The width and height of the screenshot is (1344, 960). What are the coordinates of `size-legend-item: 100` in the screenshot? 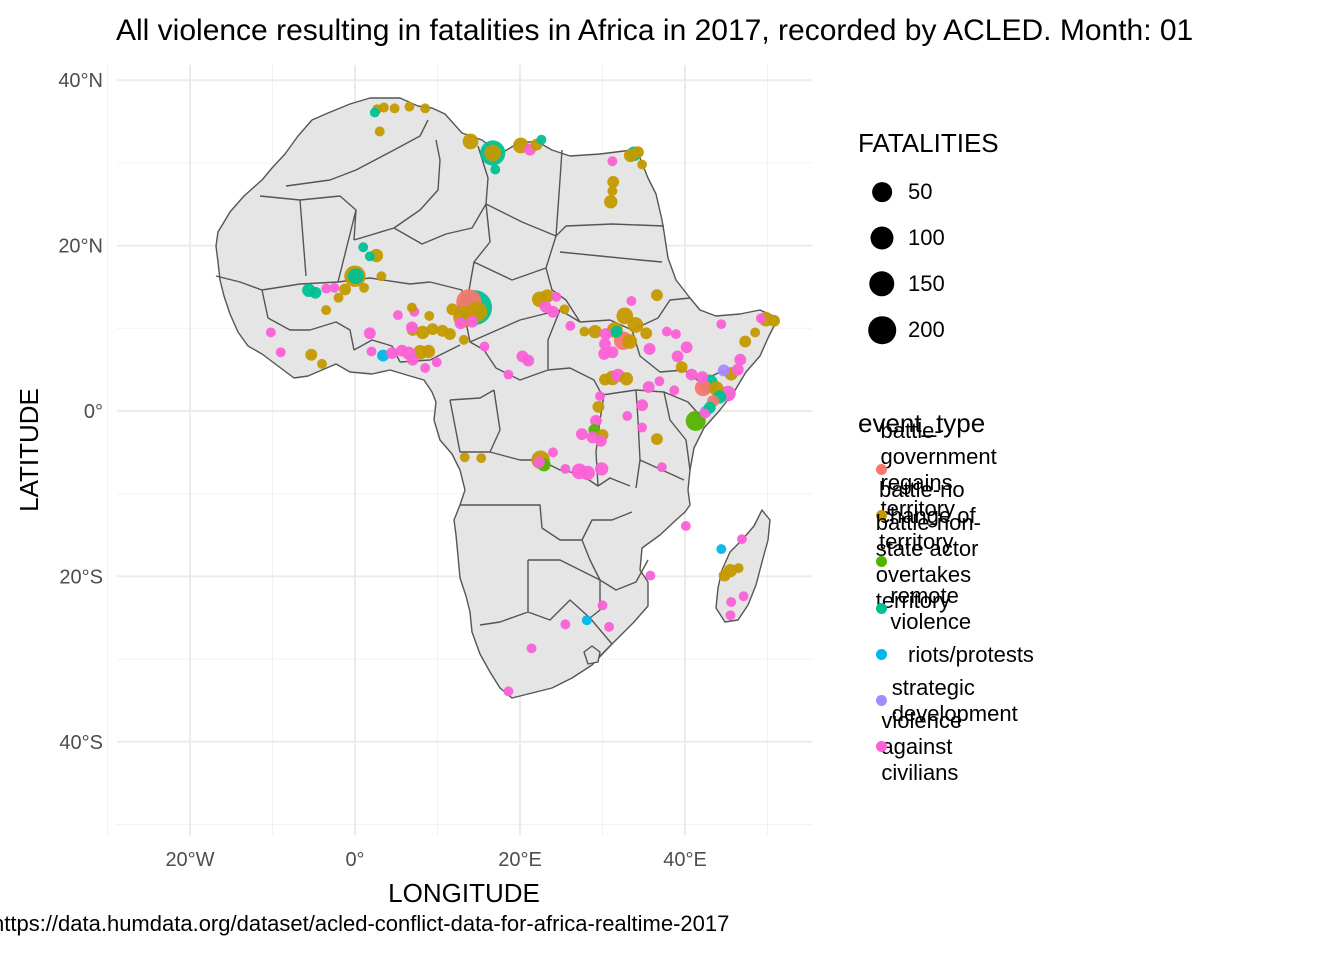 It's located at (901, 238).